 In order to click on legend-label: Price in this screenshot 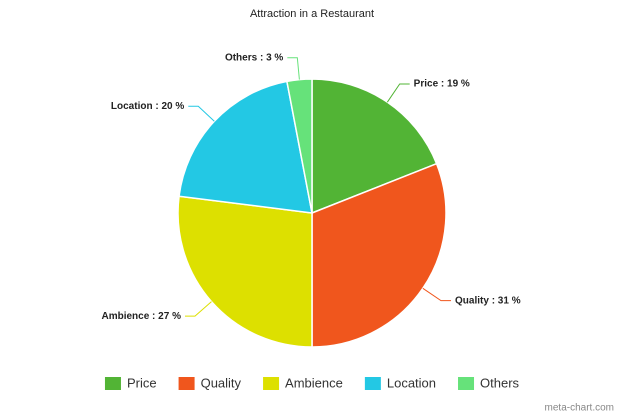, I will do `click(142, 382)`.